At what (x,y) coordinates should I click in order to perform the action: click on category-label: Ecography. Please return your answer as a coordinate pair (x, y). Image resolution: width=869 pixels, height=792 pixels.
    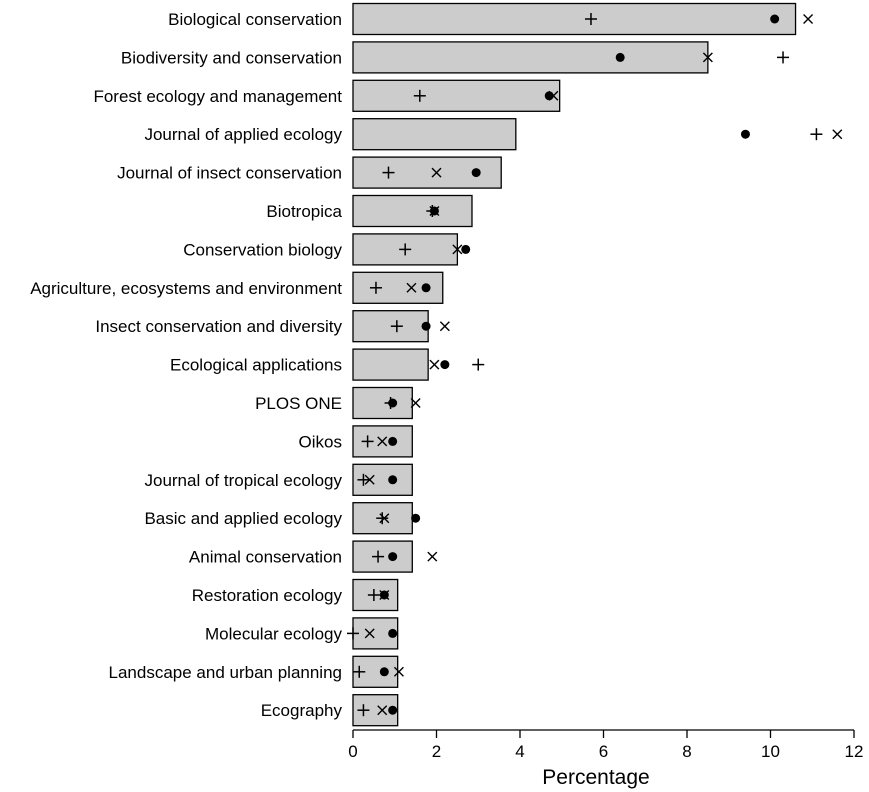
    Looking at the image, I should click on (302, 710).